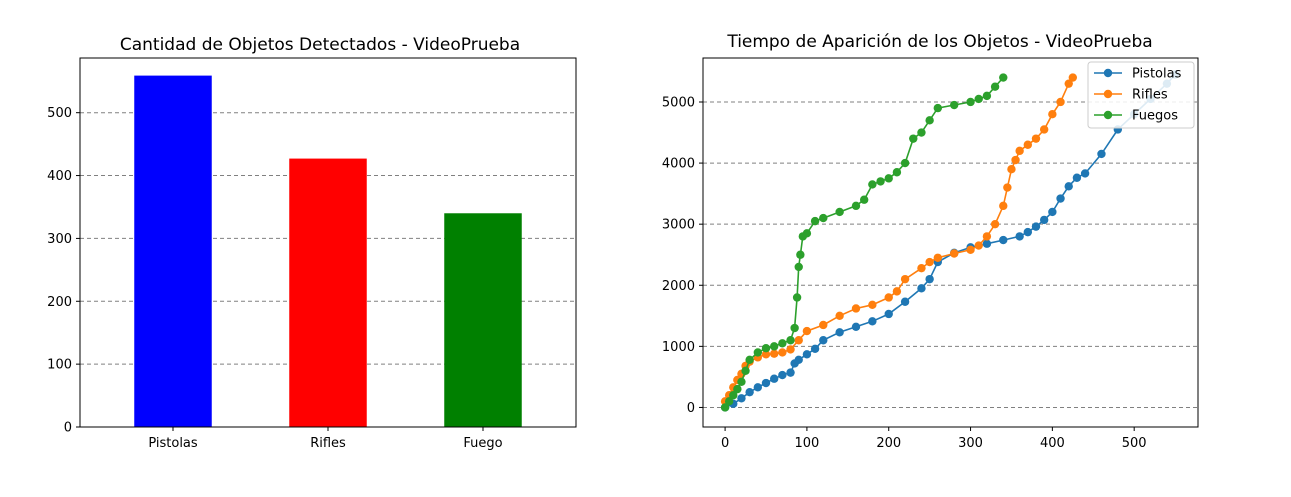 Image resolution: width=1291 pixels, height=497 pixels. I want to click on bar-pistolas, so click(173, 251).